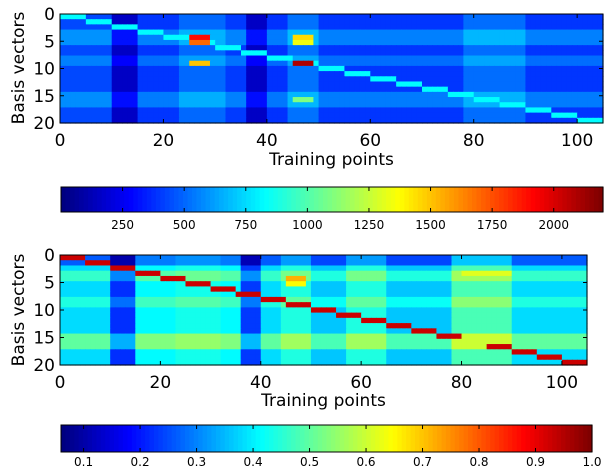 The height and width of the screenshot is (473, 609). Describe the element at coordinates (196, 462) in the screenshot. I see `colorbar-tick-label: 0.3` at that location.